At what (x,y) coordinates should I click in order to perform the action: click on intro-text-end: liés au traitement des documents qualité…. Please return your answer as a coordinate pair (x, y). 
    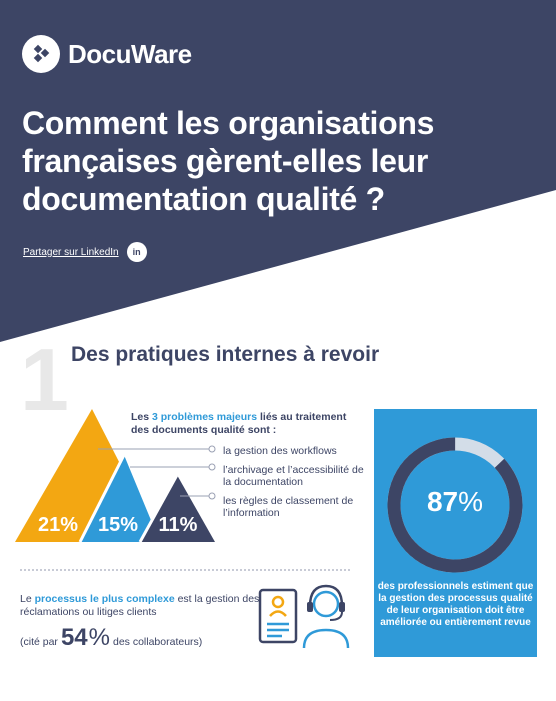
    Looking at the image, I should click on (239, 423).